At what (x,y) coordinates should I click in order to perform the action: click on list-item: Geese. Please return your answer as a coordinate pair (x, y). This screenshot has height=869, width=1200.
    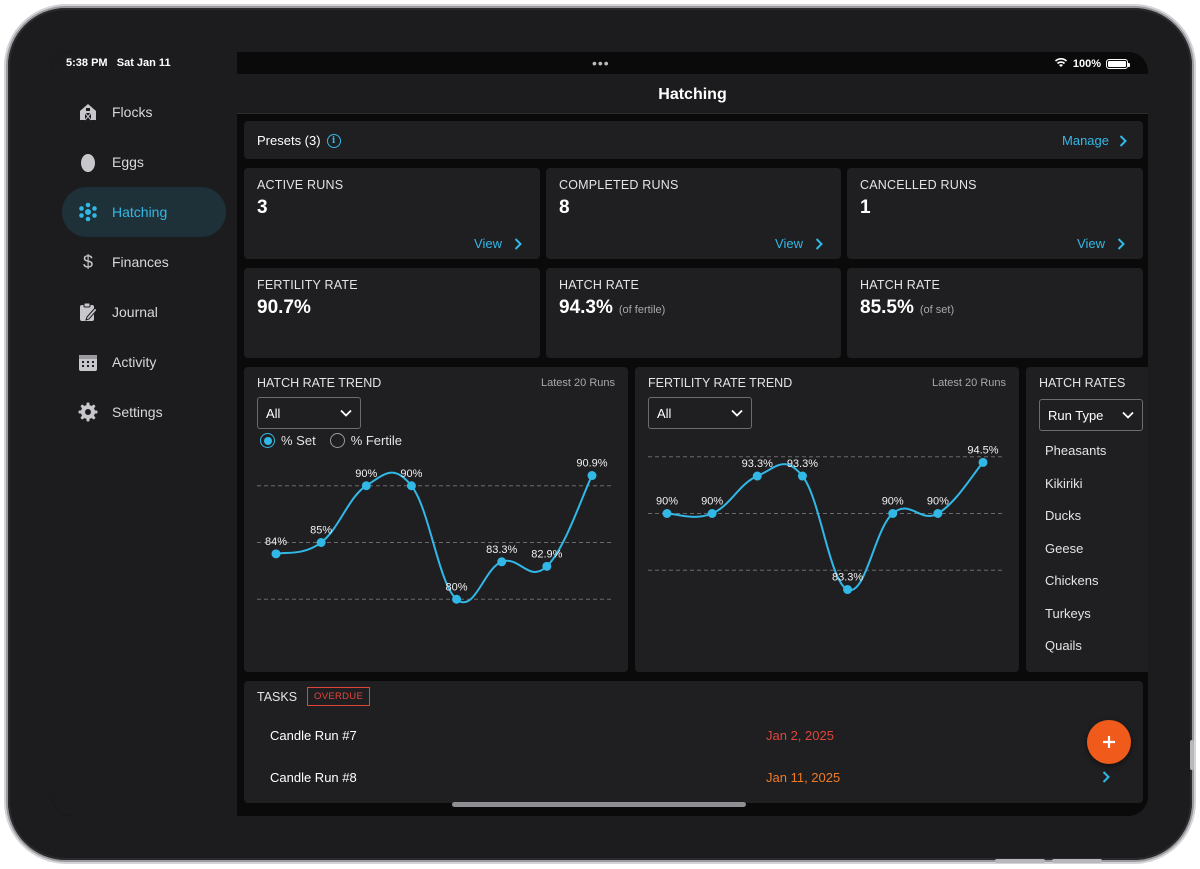
    Looking at the image, I should click on (1064, 548).